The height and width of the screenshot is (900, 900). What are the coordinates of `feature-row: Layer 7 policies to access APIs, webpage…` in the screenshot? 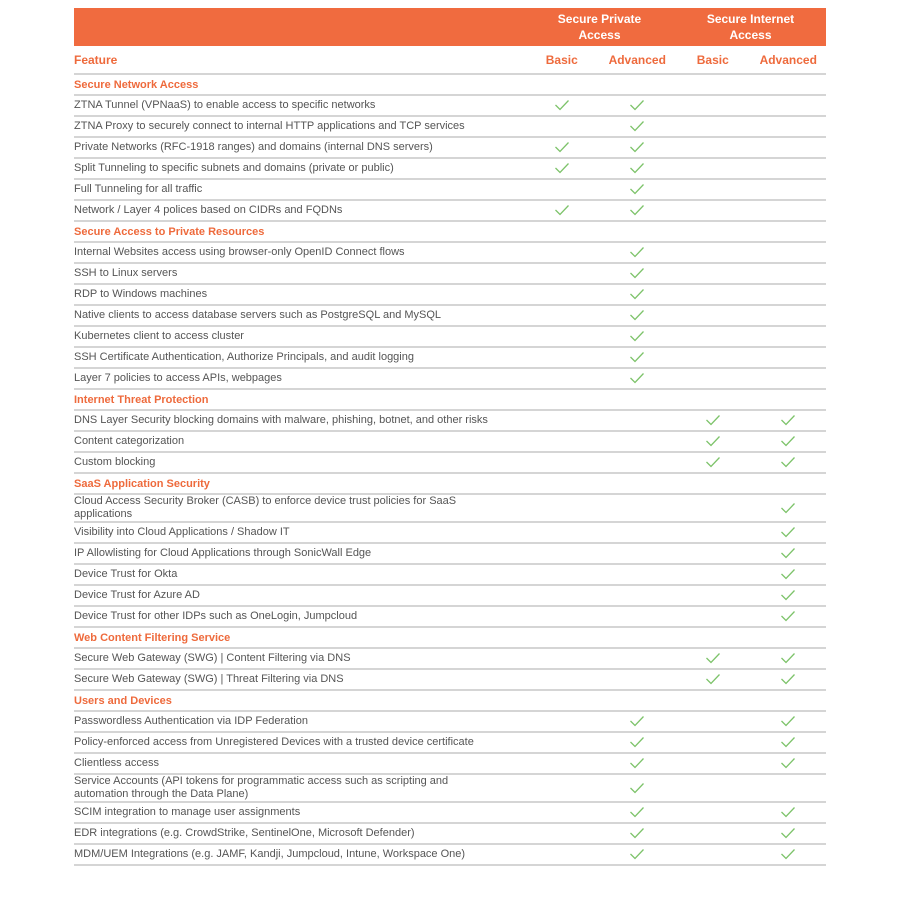 It's located at (450, 379).